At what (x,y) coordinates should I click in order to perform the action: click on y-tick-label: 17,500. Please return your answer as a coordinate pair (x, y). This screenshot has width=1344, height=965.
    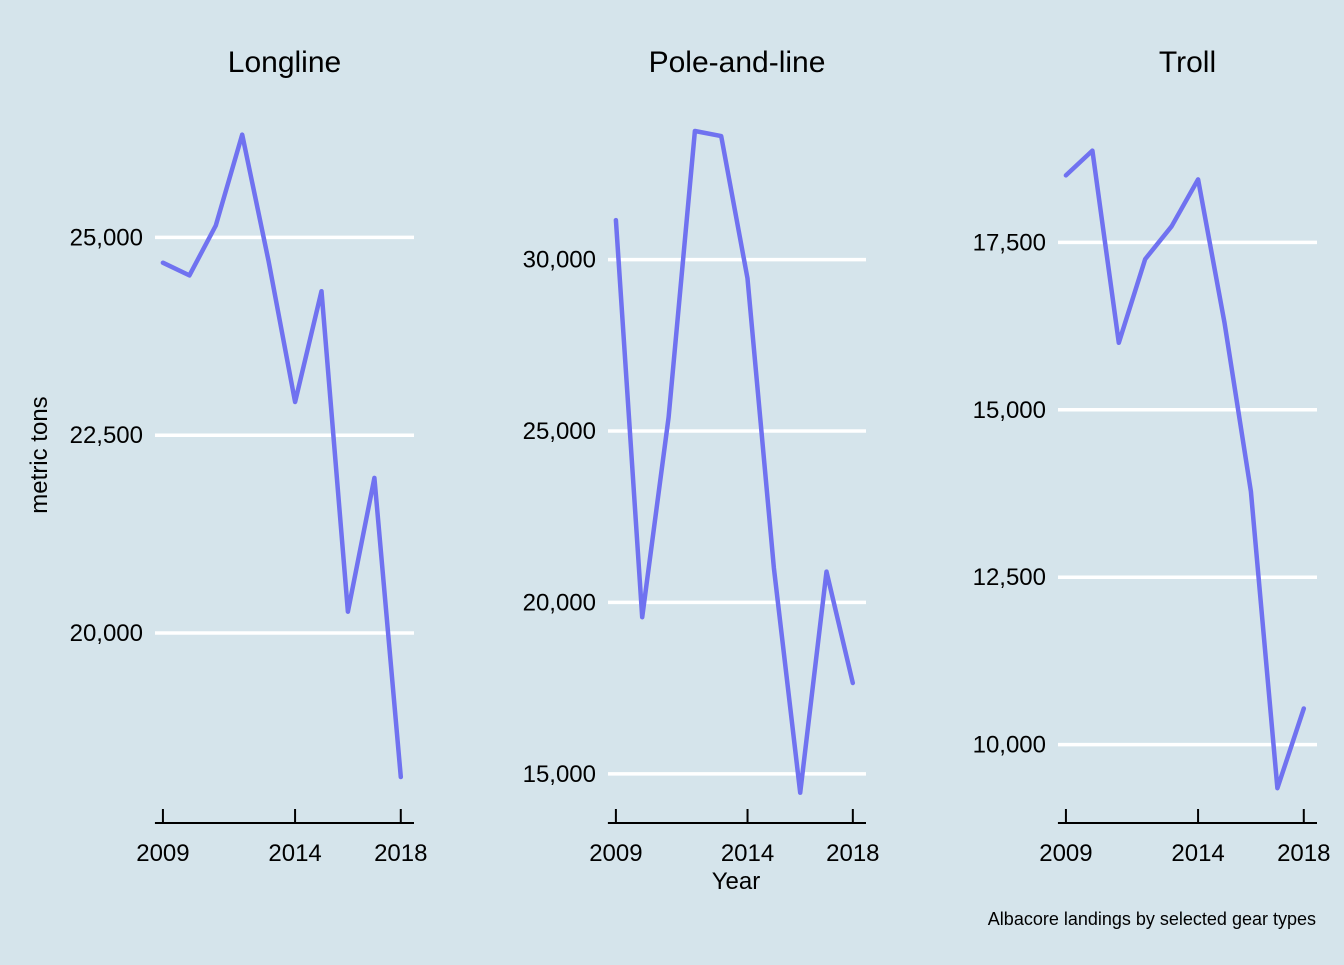
    Looking at the image, I should click on (1009, 242).